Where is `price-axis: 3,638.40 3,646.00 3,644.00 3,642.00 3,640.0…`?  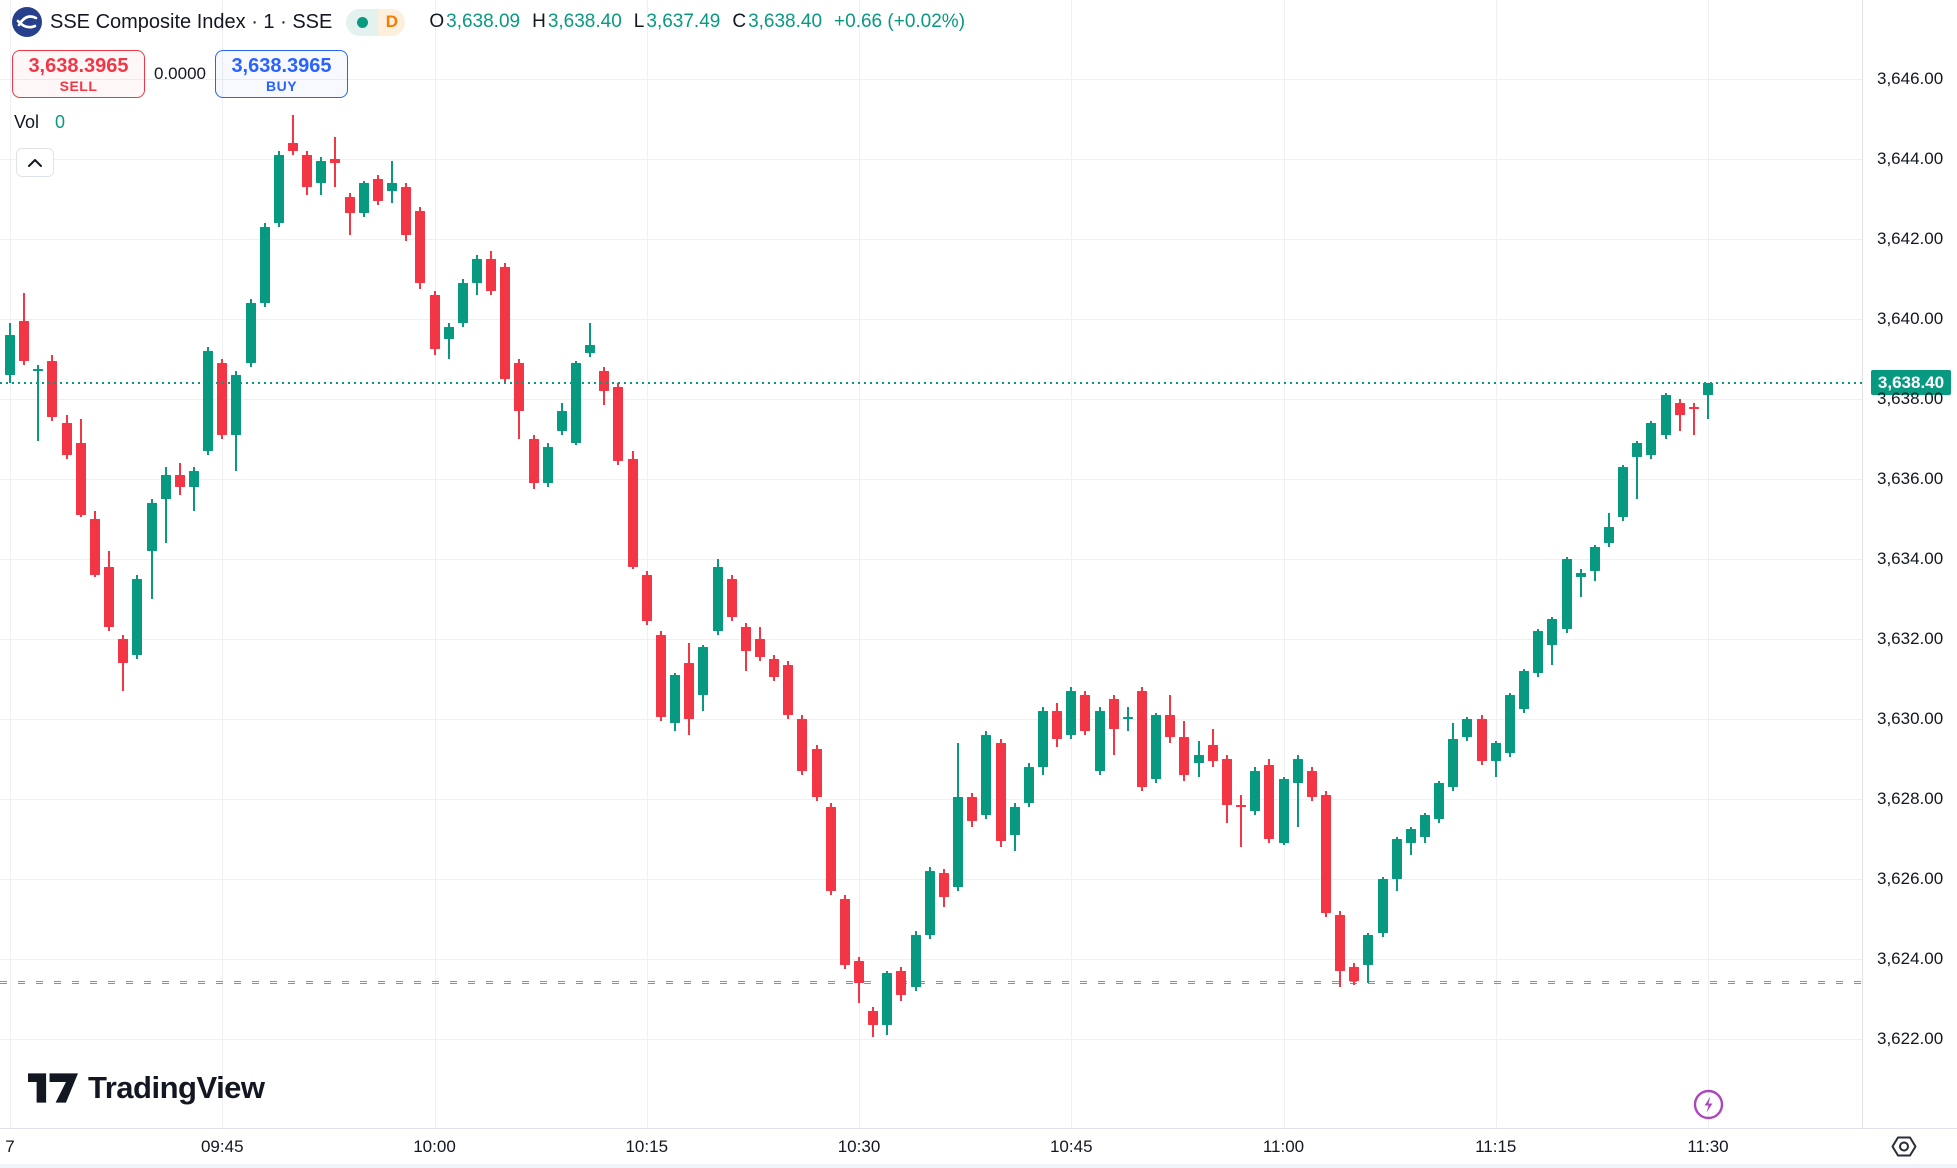 price-axis: 3,638.40 3,646.00 3,644.00 3,642.00 3,640.0… is located at coordinates (1909, 564).